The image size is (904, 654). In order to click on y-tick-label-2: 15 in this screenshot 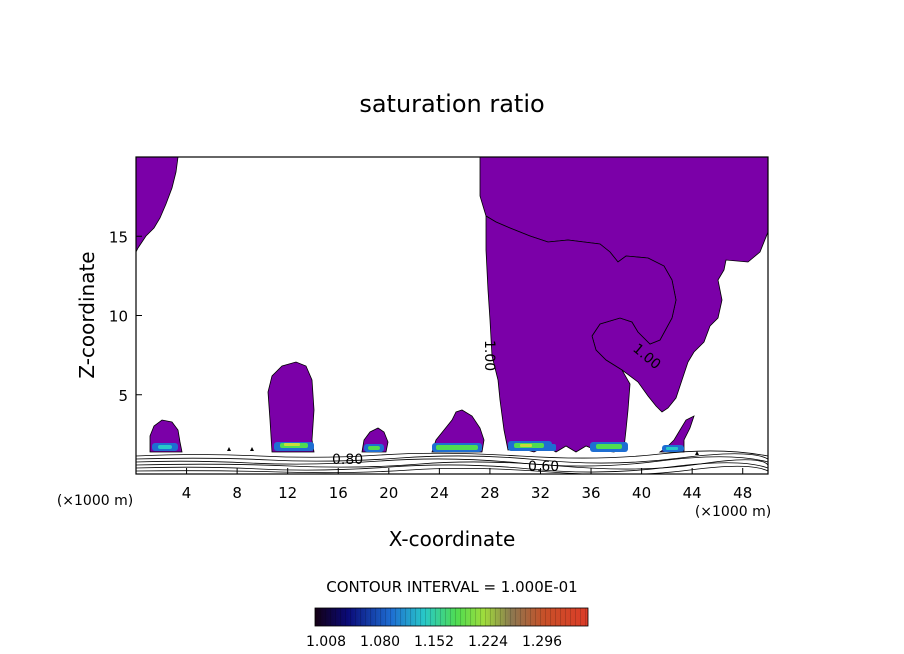, I will do `click(118, 237)`.